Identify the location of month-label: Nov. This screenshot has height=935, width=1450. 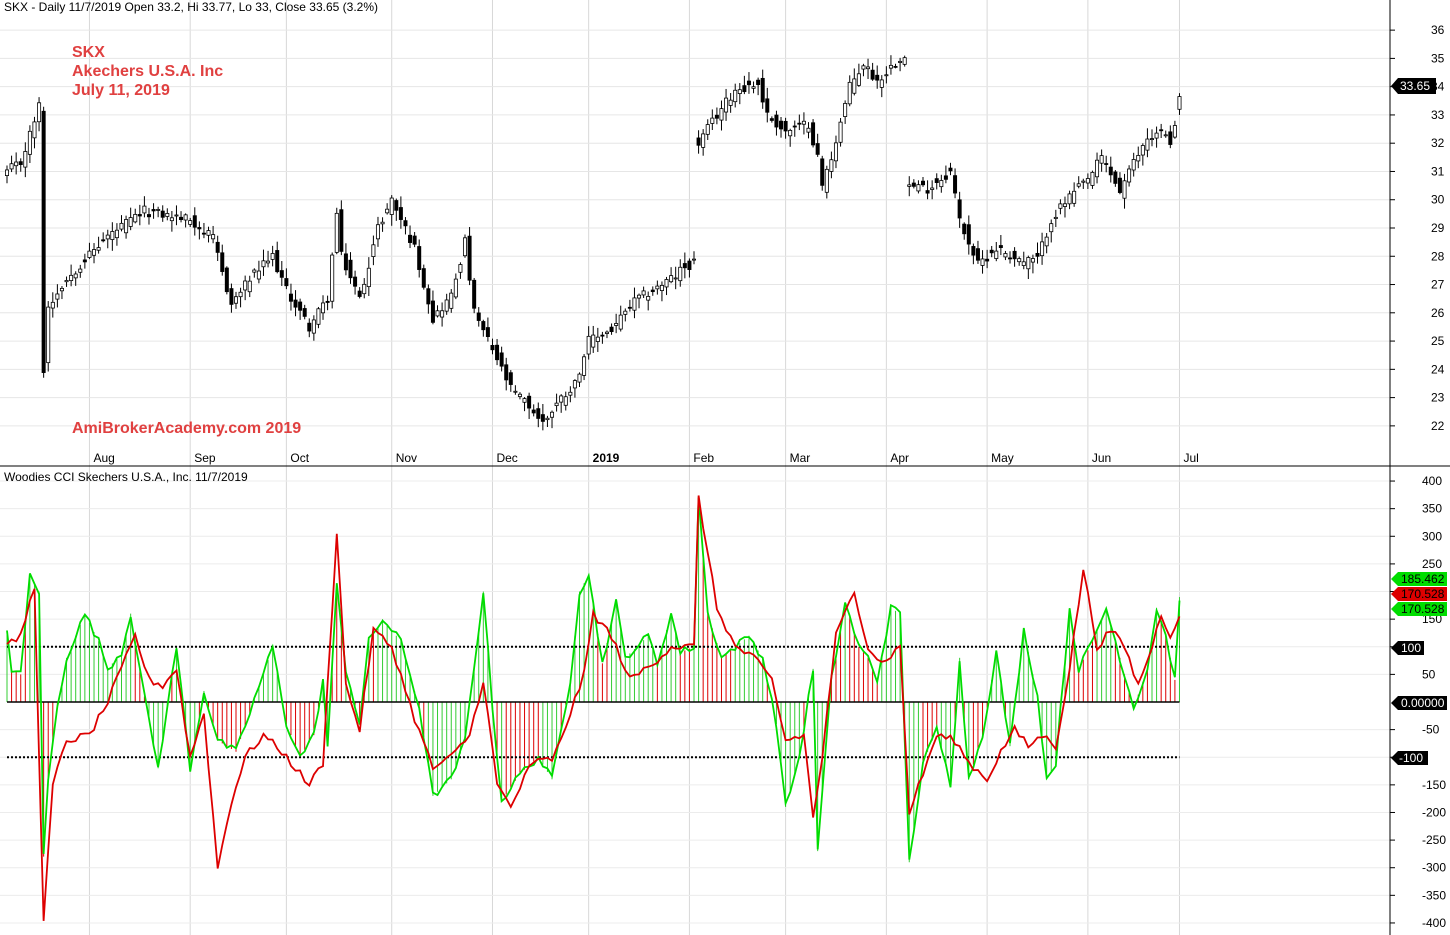
(406, 458).